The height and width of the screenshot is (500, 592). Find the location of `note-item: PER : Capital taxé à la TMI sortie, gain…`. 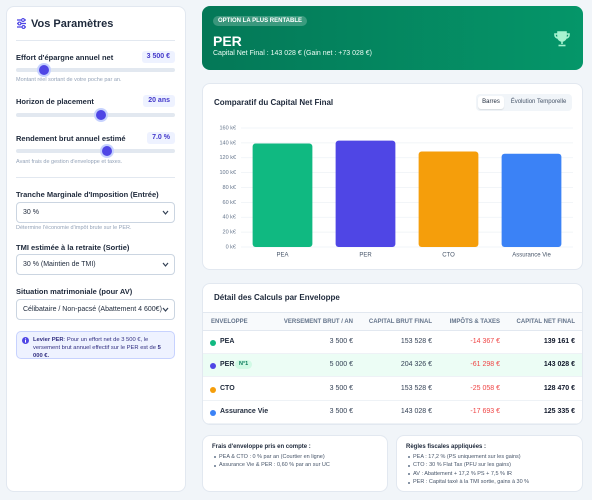

note-item: PER : Capital taxé à la TMI sortie, gain… is located at coordinates (471, 482).